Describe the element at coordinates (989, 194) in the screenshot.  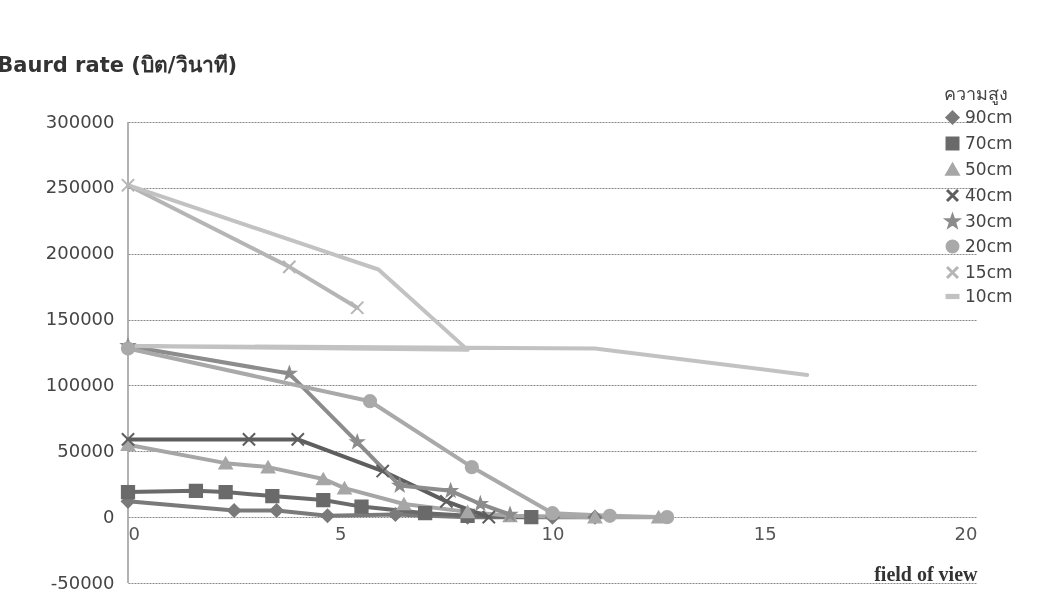
I see `legend-label: 40cm` at that location.